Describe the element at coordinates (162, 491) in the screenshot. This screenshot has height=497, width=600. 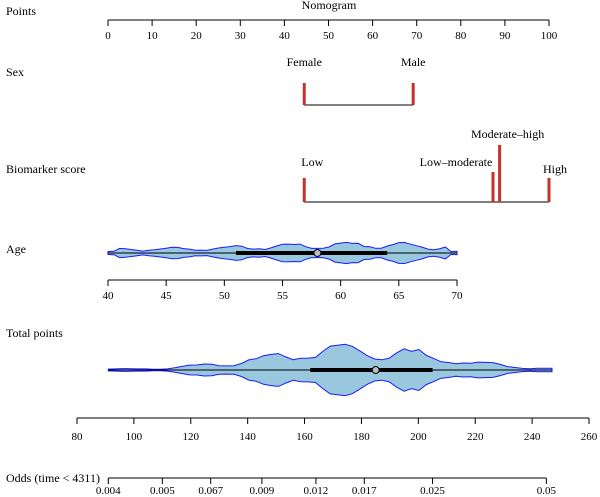
I see `odds-tick-label: 0.005` at that location.